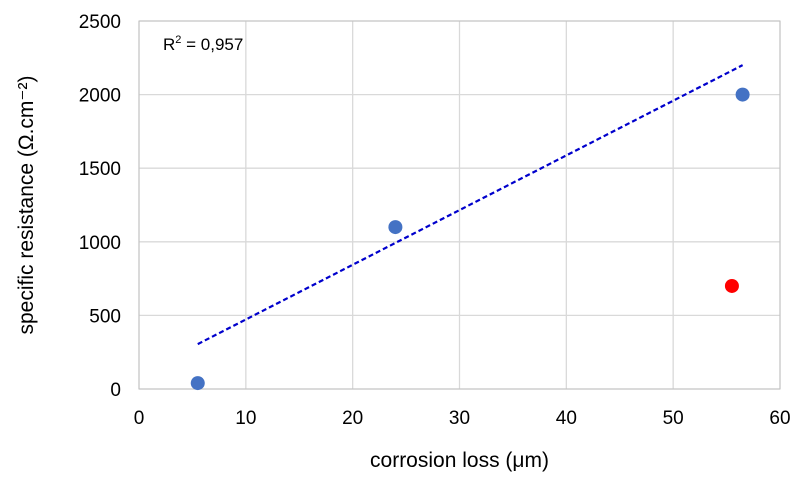 The image size is (793, 477). Describe the element at coordinates (115, 390) in the screenshot. I see `y-tick-label: 0` at that location.